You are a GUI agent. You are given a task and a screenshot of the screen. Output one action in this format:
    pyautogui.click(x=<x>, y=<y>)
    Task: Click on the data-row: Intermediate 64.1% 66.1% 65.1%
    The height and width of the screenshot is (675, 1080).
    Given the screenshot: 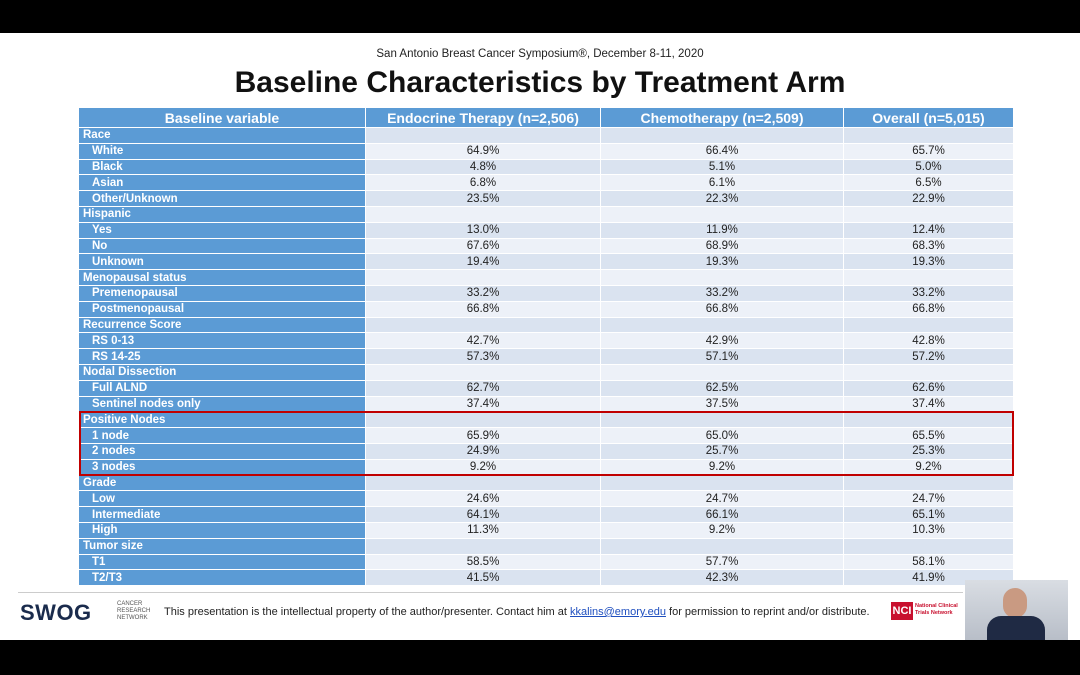 What is the action you would take?
    pyautogui.click(x=546, y=514)
    